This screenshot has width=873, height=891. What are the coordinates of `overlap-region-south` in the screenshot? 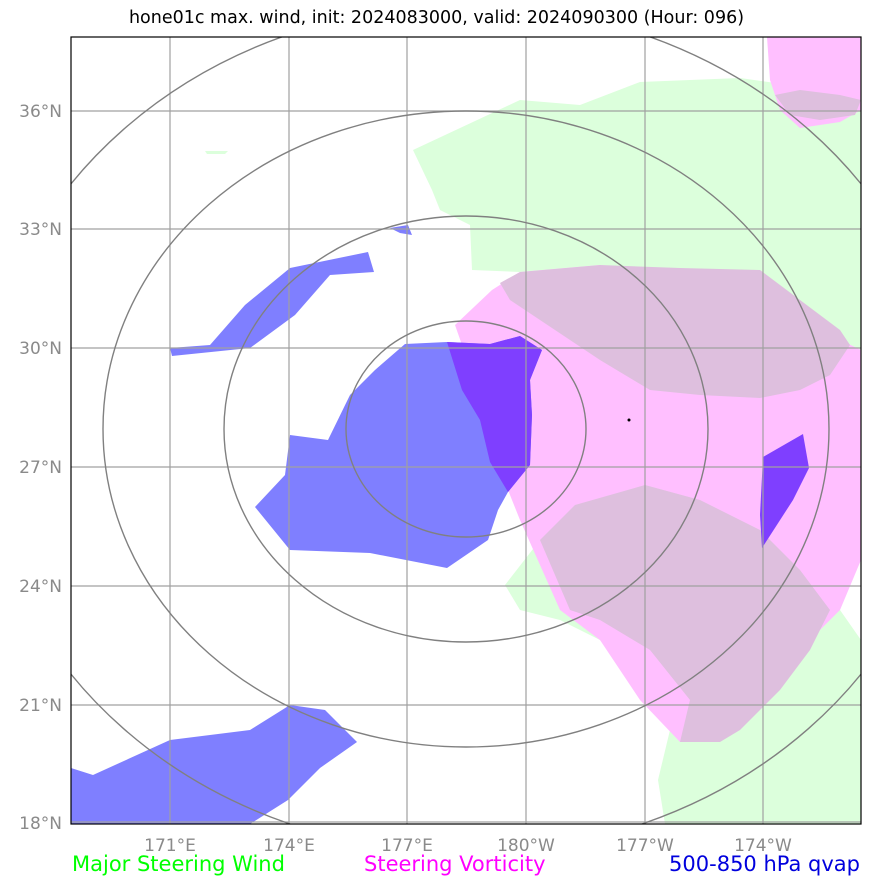 It's located at (685, 613).